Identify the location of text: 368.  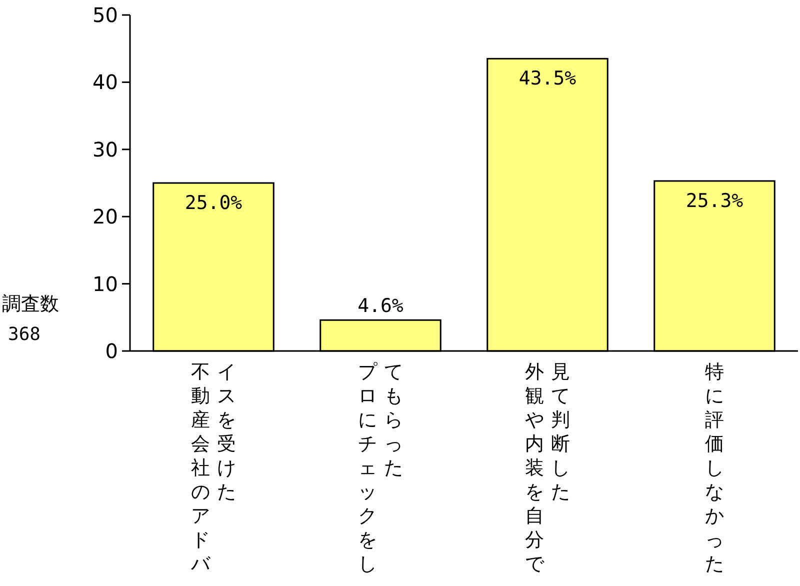
(24, 334).